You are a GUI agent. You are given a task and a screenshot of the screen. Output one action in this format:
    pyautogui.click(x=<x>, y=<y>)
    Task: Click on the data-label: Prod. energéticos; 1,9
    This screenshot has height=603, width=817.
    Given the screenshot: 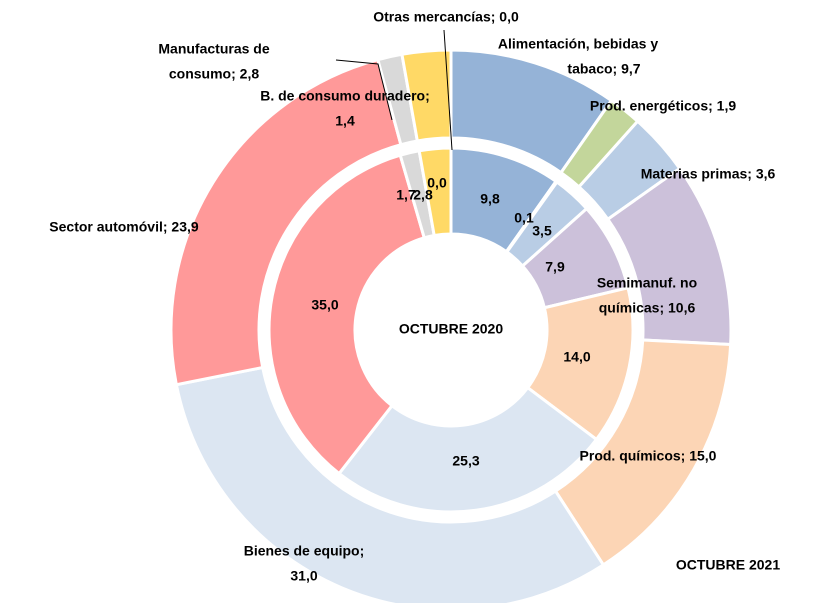 What is the action you would take?
    pyautogui.click(x=663, y=106)
    